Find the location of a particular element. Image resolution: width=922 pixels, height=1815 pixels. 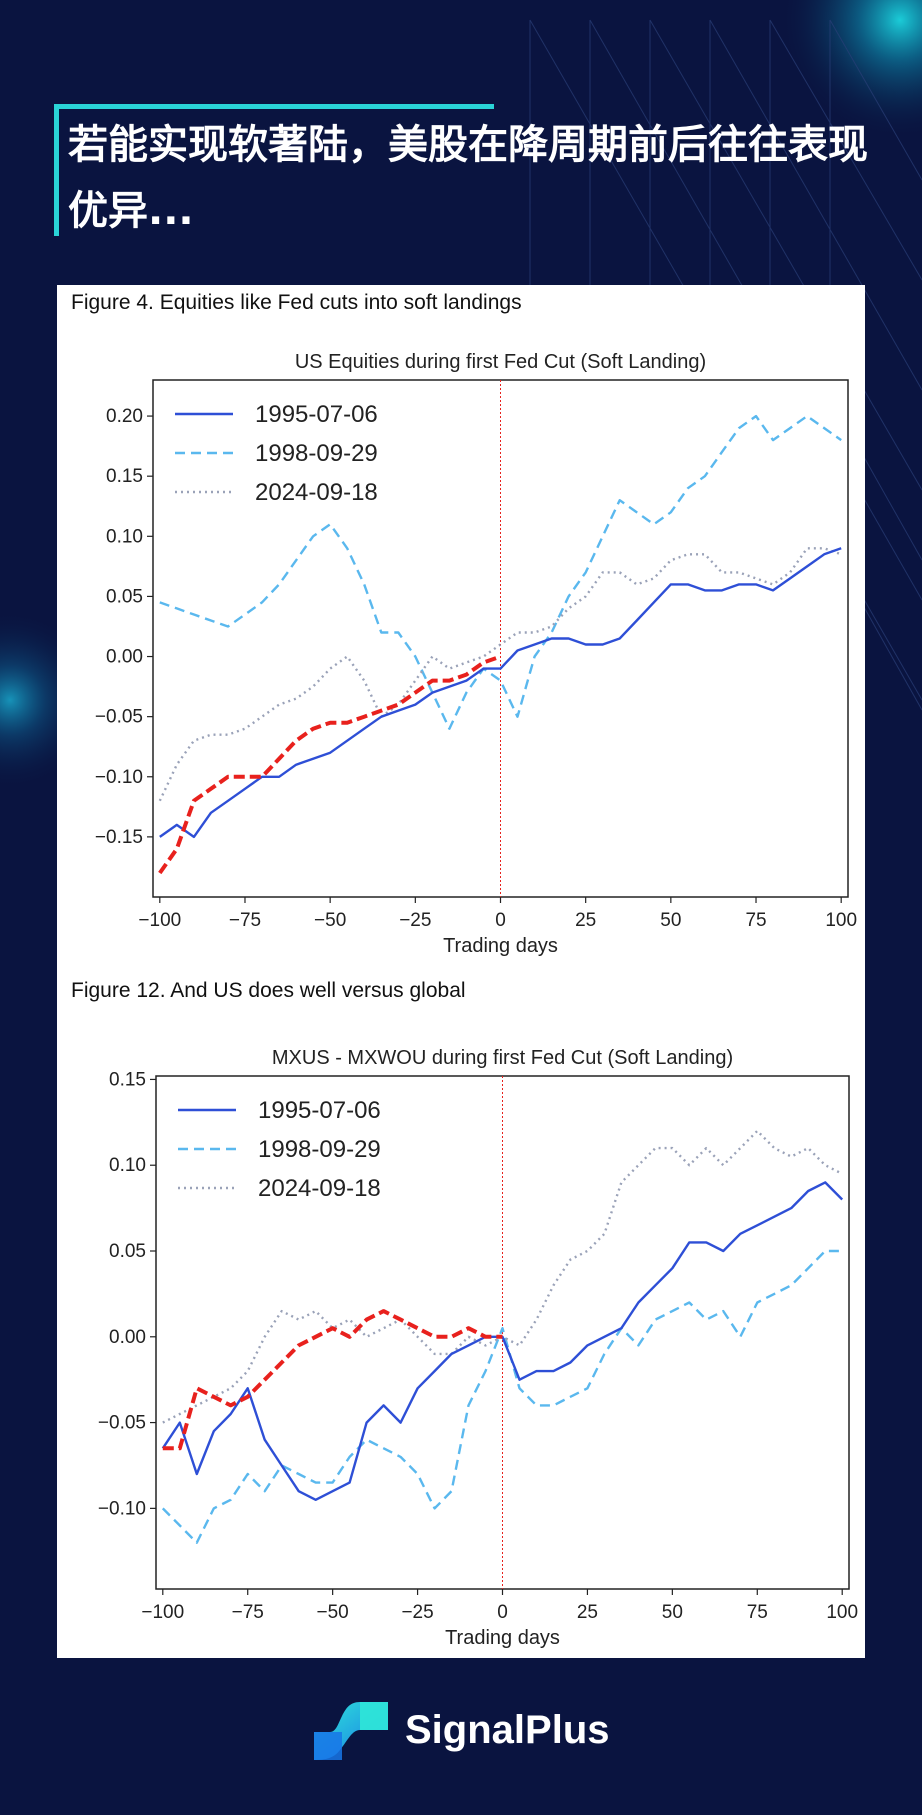

headline-accent-bar is located at coordinates (56, 172).